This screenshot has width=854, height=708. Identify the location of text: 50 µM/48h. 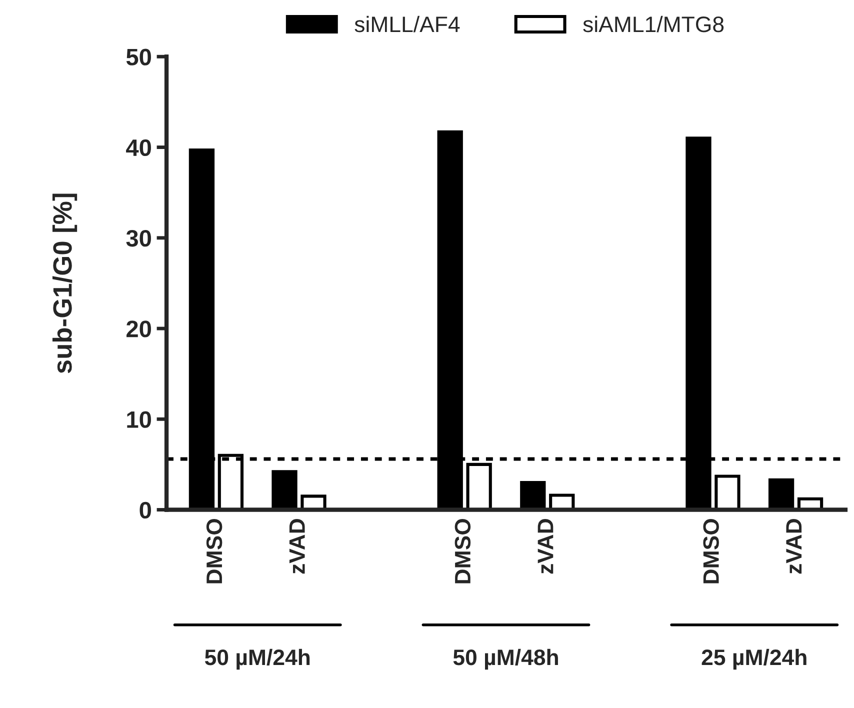
(505, 659).